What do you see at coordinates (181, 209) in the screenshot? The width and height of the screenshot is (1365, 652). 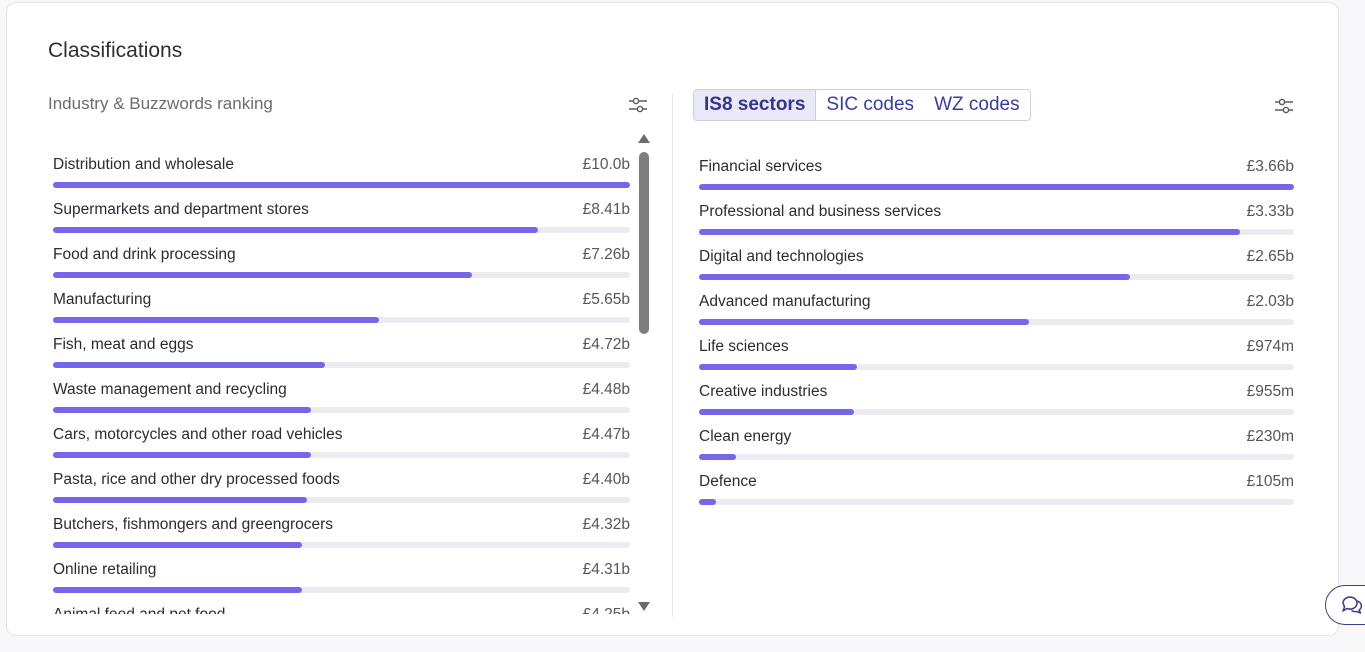 I see `item-label: Supermarkets and department stores` at bounding box center [181, 209].